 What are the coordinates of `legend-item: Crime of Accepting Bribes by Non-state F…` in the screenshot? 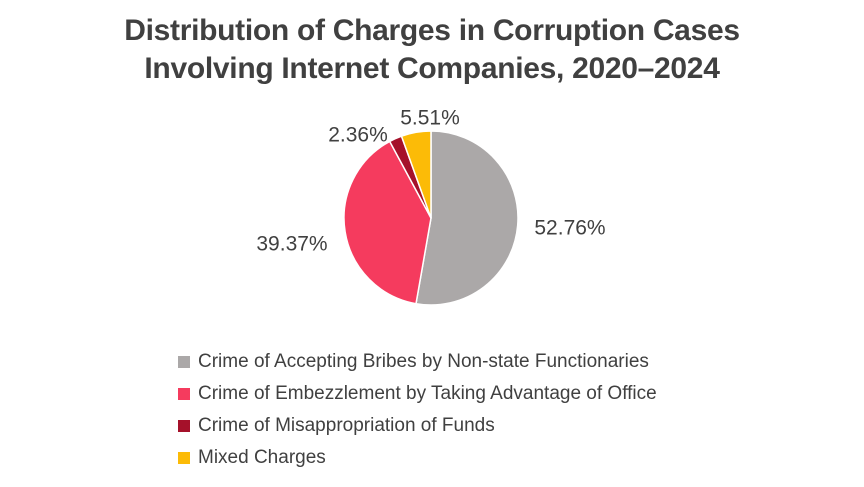 It's located at (417, 362).